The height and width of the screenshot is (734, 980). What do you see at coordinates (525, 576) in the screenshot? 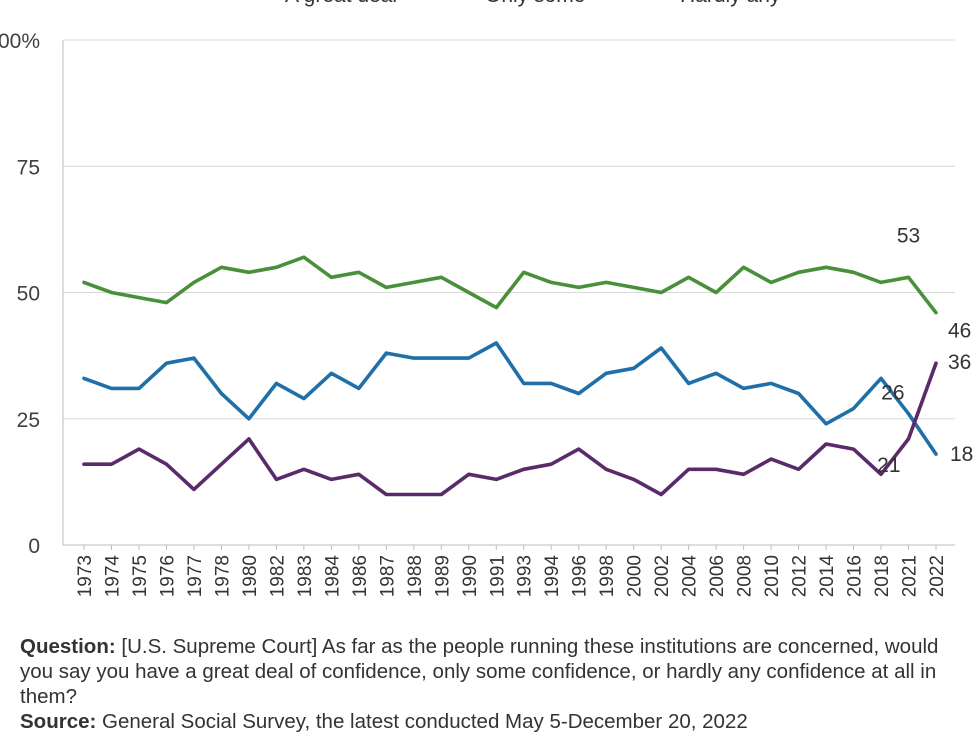
I see `x-tick-label: 1993` at bounding box center [525, 576].